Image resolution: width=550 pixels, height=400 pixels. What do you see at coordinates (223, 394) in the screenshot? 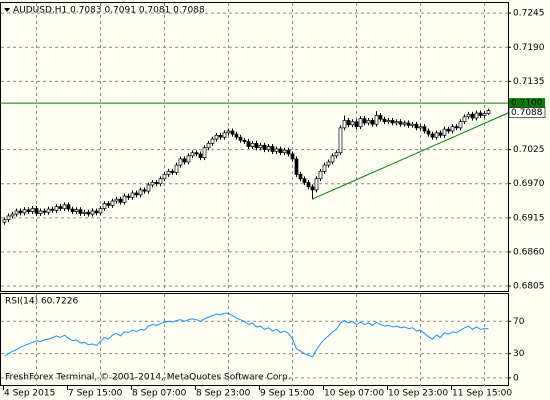
I see `x-tick-label: 8 Sep 23:00` at bounding box center [223, 394].